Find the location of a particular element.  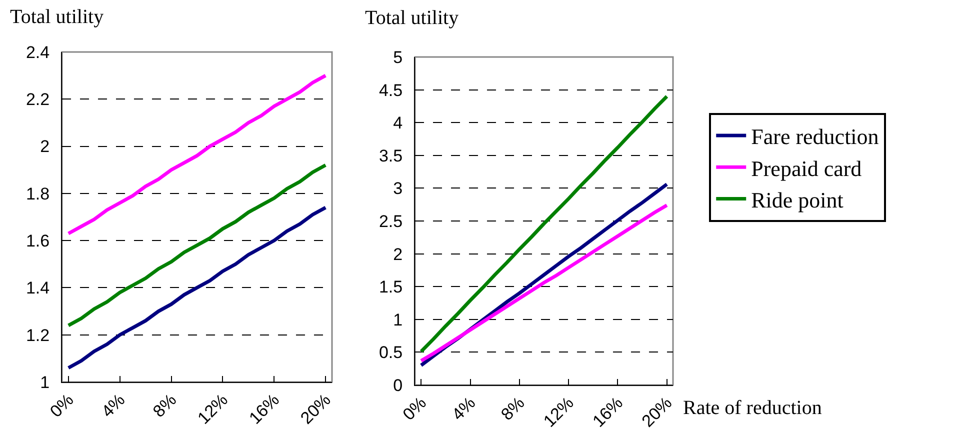

y-tick-label: 1.4 is located at coordinates (38, 288).